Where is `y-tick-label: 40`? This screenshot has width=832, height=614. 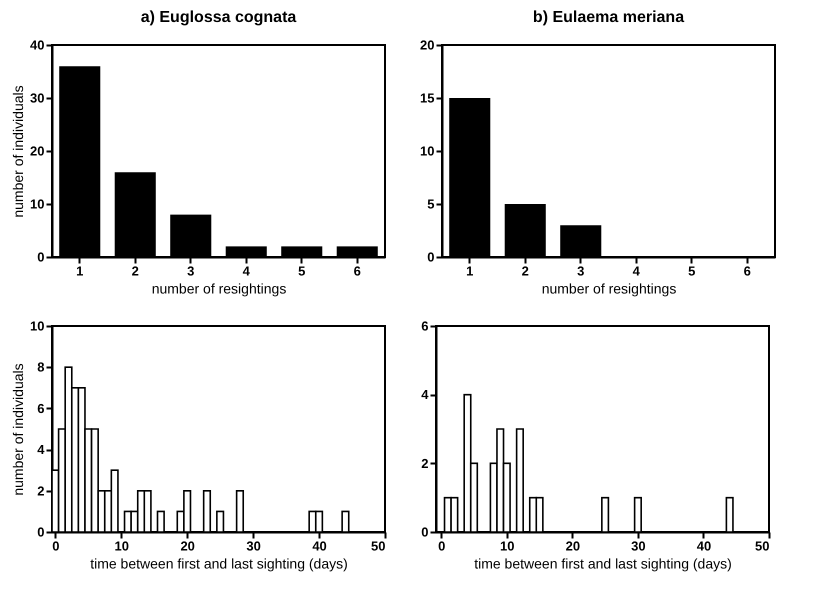
y-tick-label: 40 is located at coordinates (37, 45).